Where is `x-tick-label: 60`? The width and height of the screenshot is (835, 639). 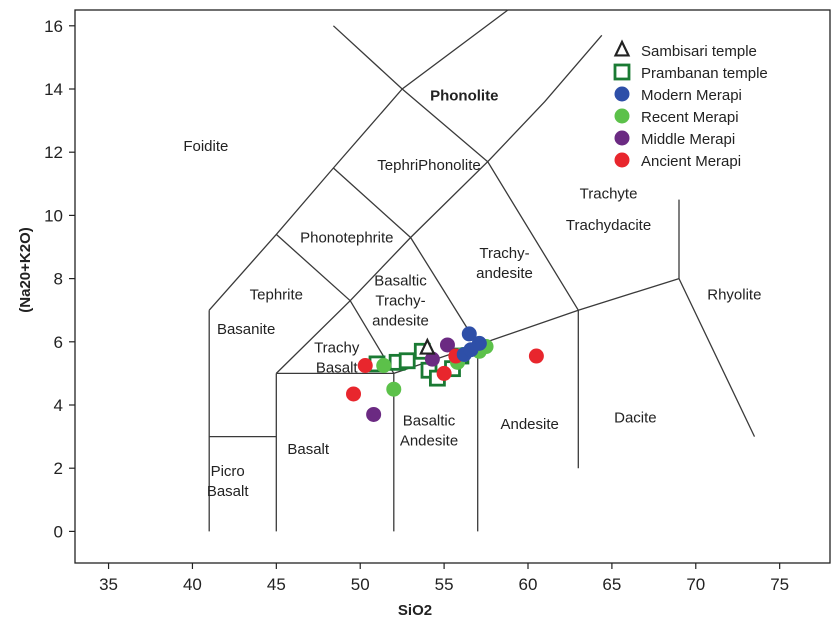
x-tick-label: 60 is located at coordinates (528, 584).